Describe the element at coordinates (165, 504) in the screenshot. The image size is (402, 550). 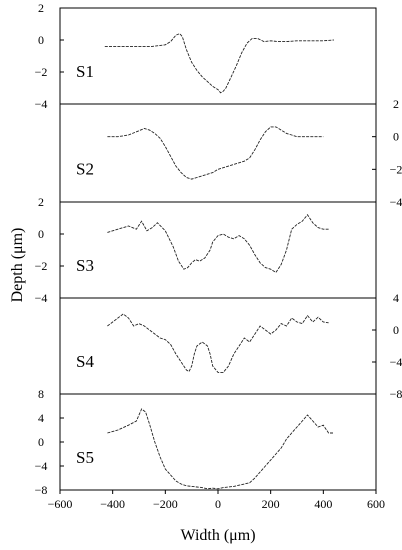
I see `x-tick-label: −200` at that location.